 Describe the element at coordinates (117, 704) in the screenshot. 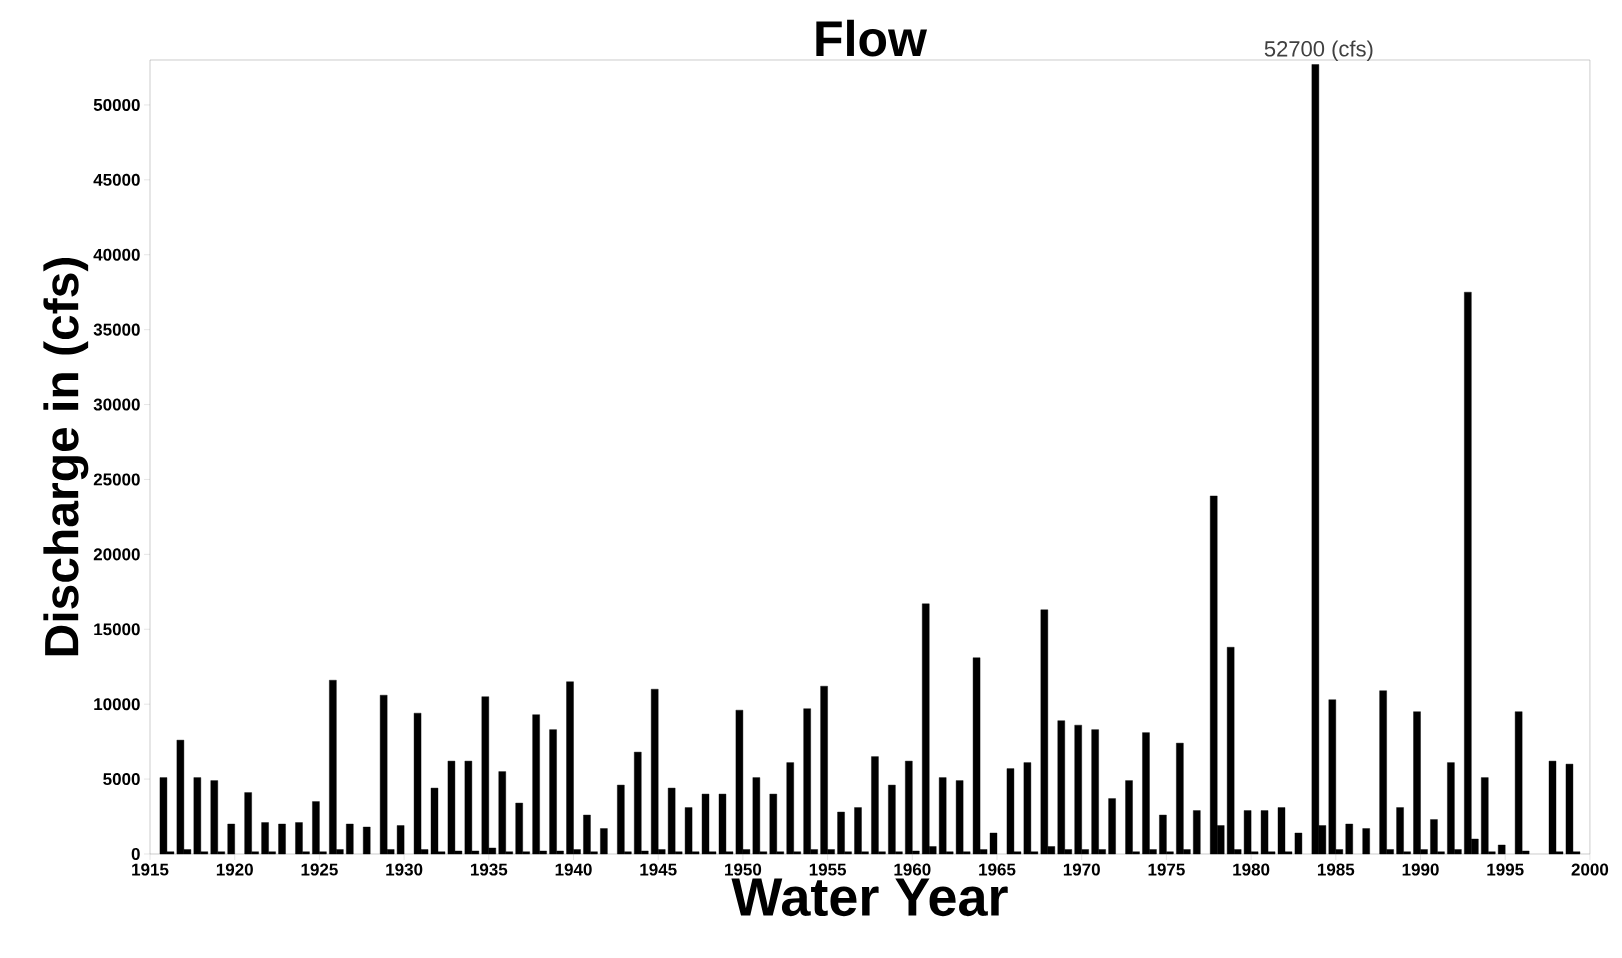

I see `y-tick-label: 10000` at that location.